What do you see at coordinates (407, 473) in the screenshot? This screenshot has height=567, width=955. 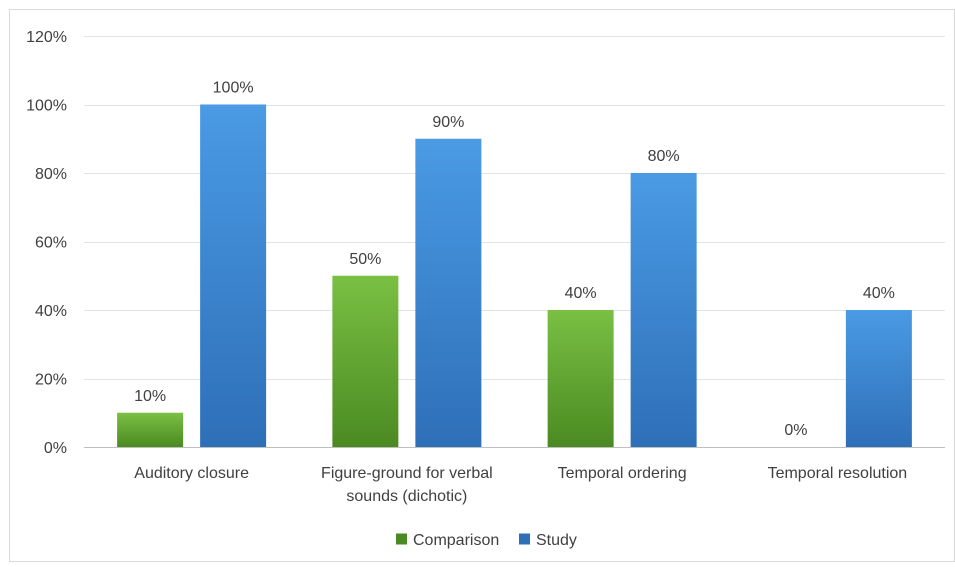 I see `x-tick-label: Figure-ground for verbal` at bounding box center [407, 473].